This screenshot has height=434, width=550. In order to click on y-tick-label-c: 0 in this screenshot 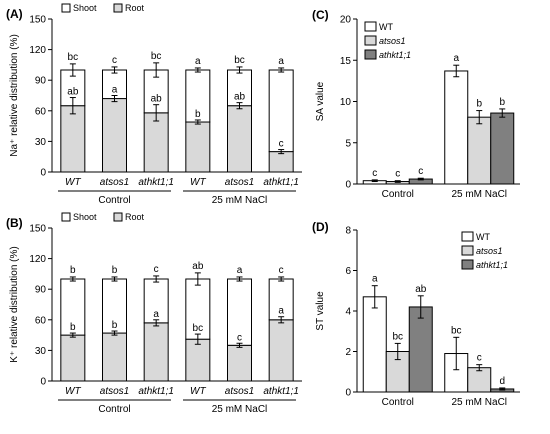, I will do `click(348, 185)`.